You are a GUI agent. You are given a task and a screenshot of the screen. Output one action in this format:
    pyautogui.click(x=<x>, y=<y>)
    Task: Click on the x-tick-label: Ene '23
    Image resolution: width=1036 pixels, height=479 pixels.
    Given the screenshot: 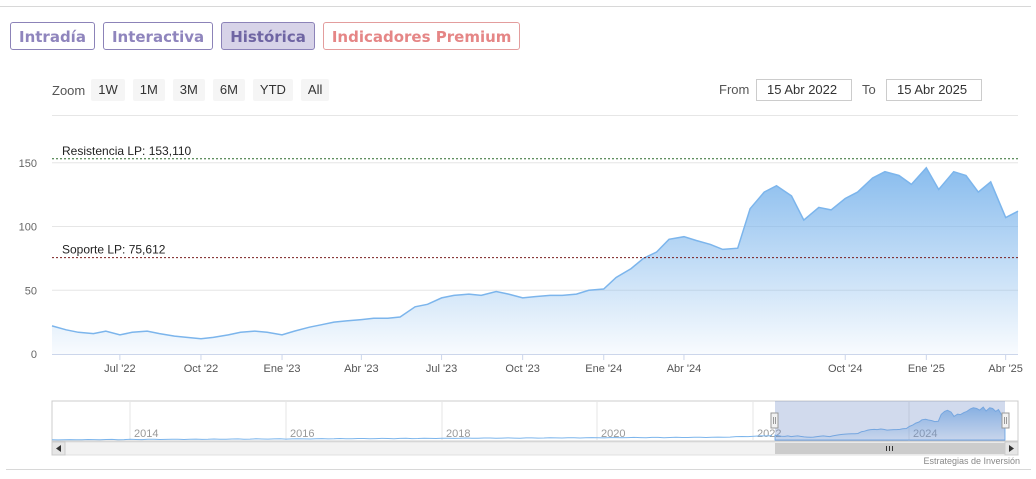 What is the action you would take?
    pyautogui.click(x=282, y=369)
    